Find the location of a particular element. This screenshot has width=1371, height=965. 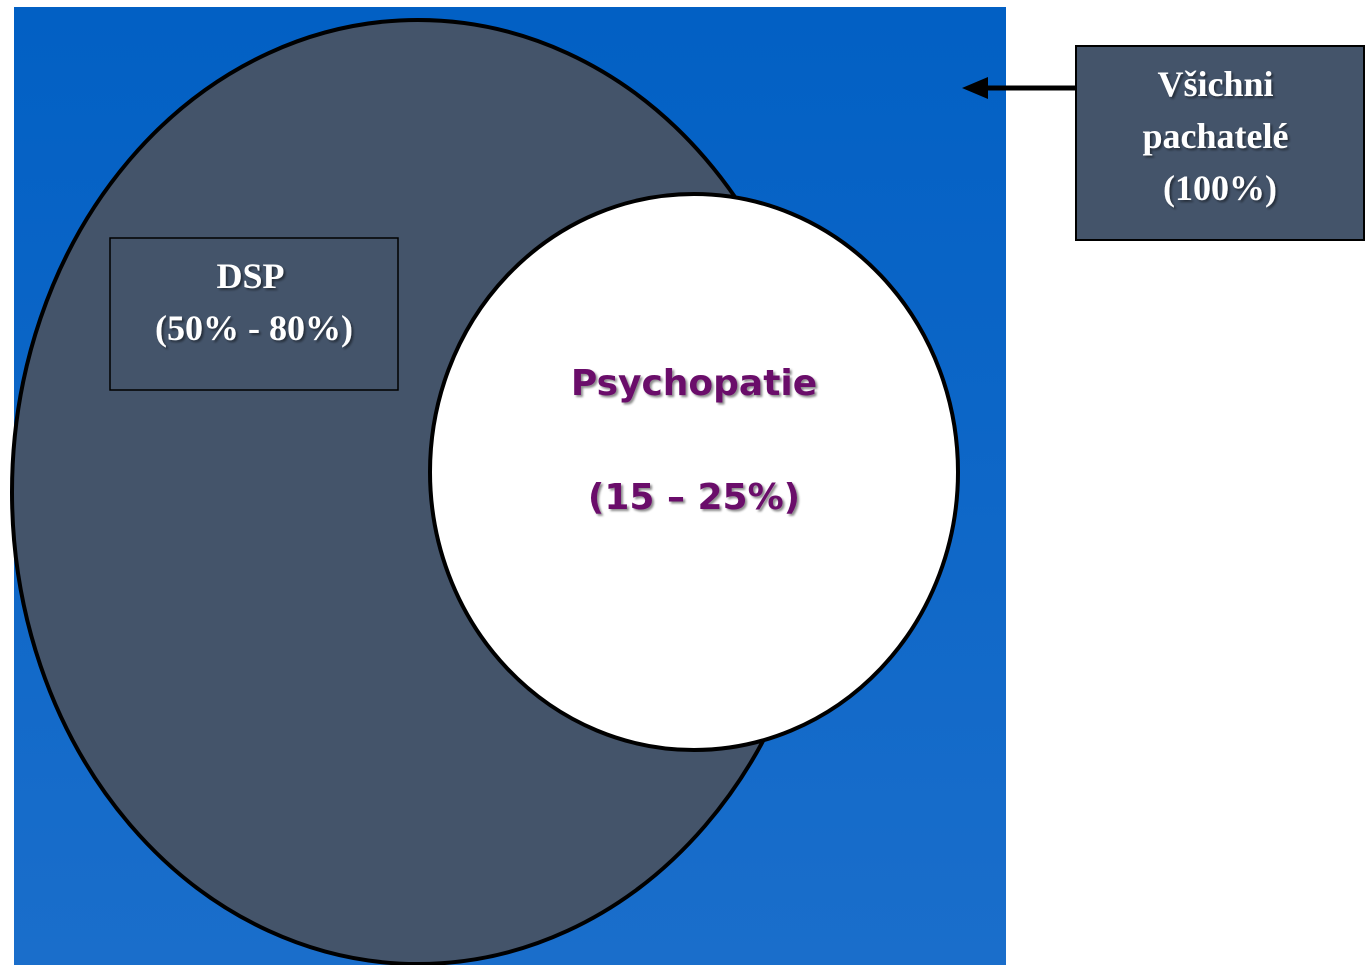

all-offenders-label-line: (100%) is located at coordinates (1220, 188).